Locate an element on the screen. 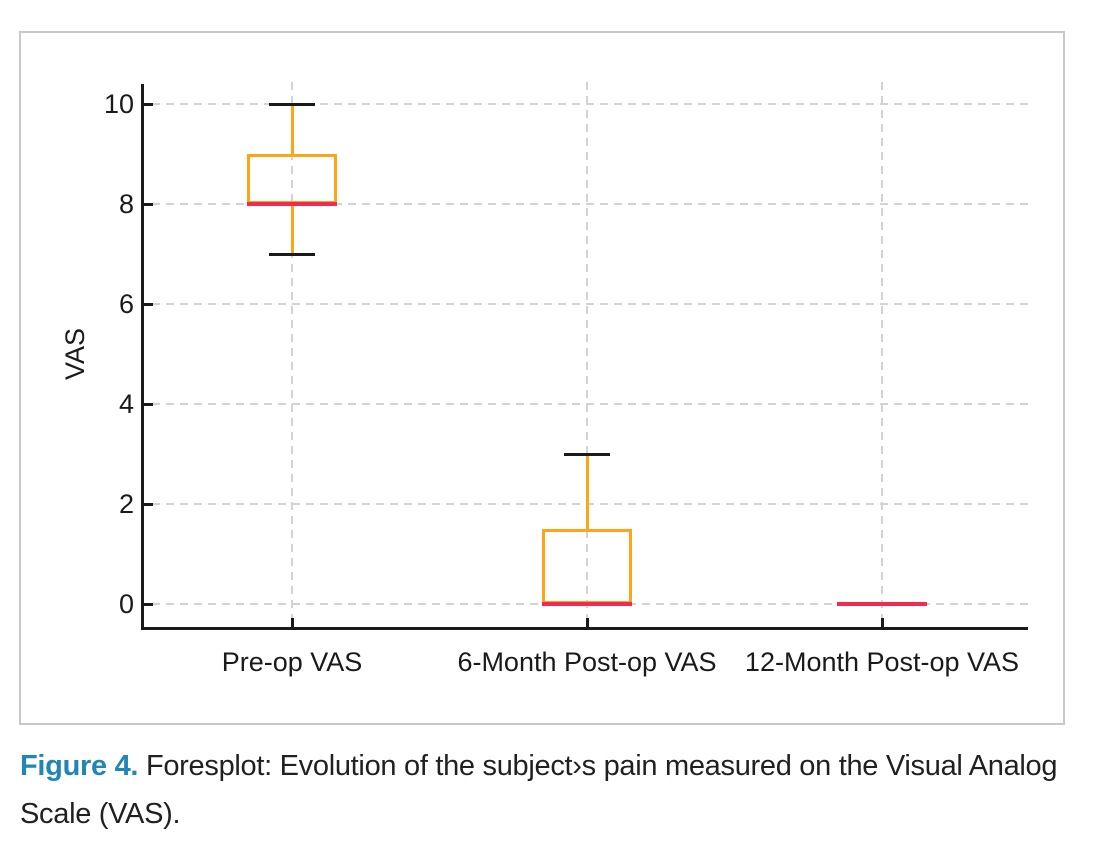  y-tick-label: 2 is located at coordinates (126, 504).